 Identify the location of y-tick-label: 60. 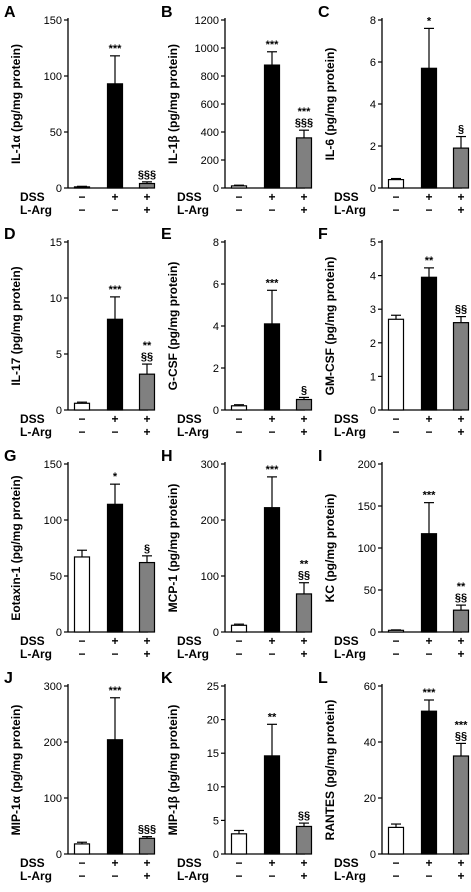
(370, 687).